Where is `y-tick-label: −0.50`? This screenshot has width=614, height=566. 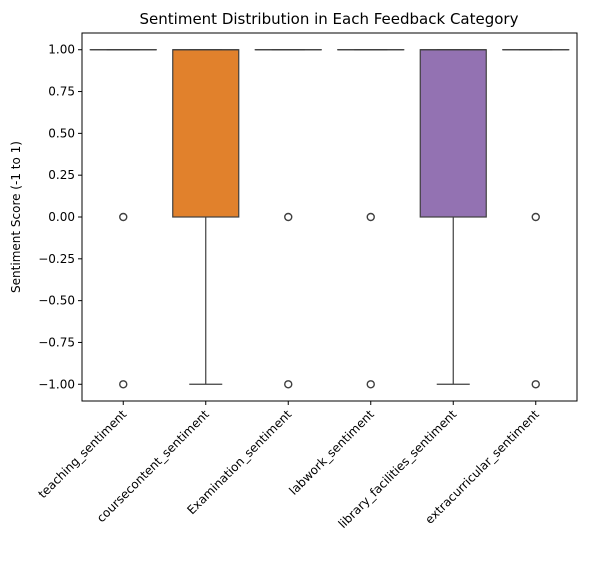
y-tick-label: −0.50 is located at coordinates (56, 301).